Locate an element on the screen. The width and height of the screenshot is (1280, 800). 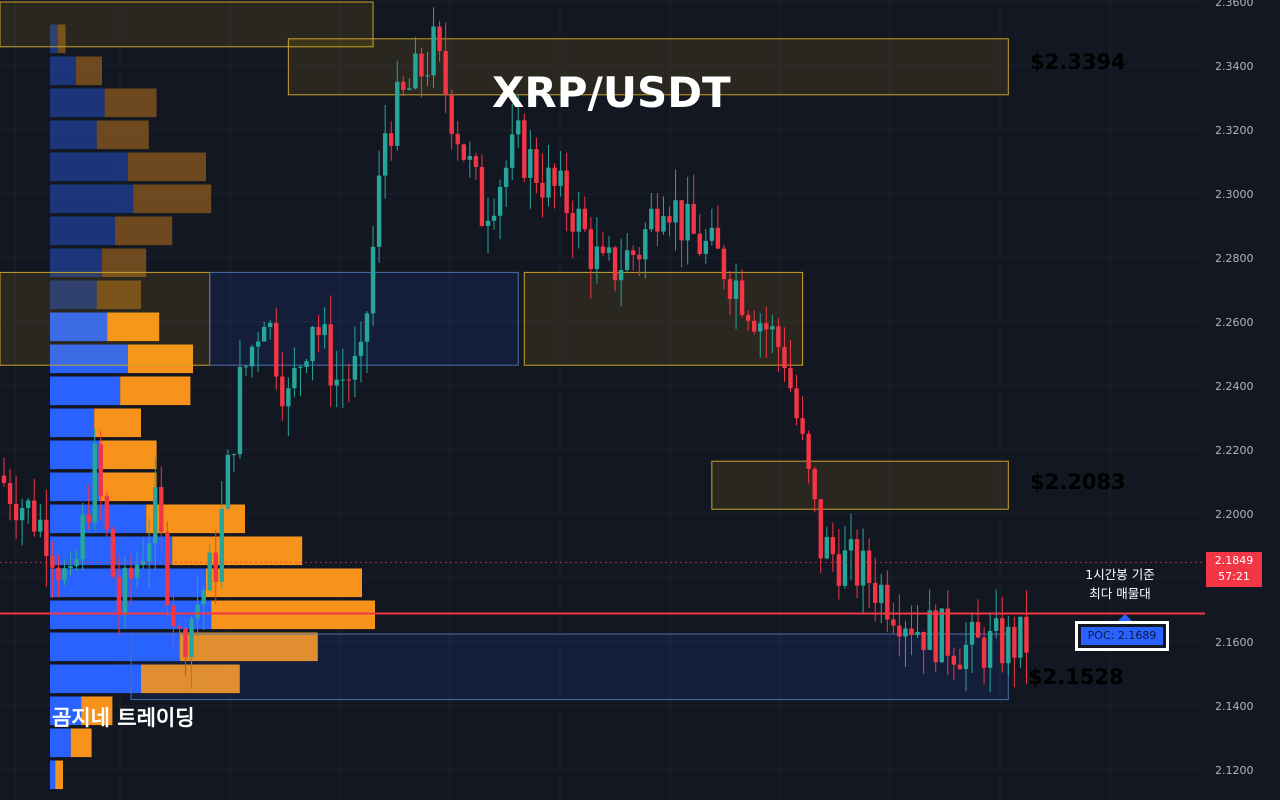
price-tick-label: 2.2200 is located at coordinates (1234, 450).